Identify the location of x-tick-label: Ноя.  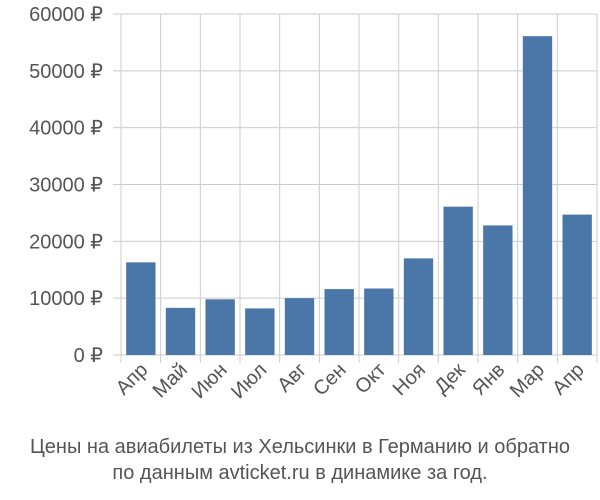
(409, 379).